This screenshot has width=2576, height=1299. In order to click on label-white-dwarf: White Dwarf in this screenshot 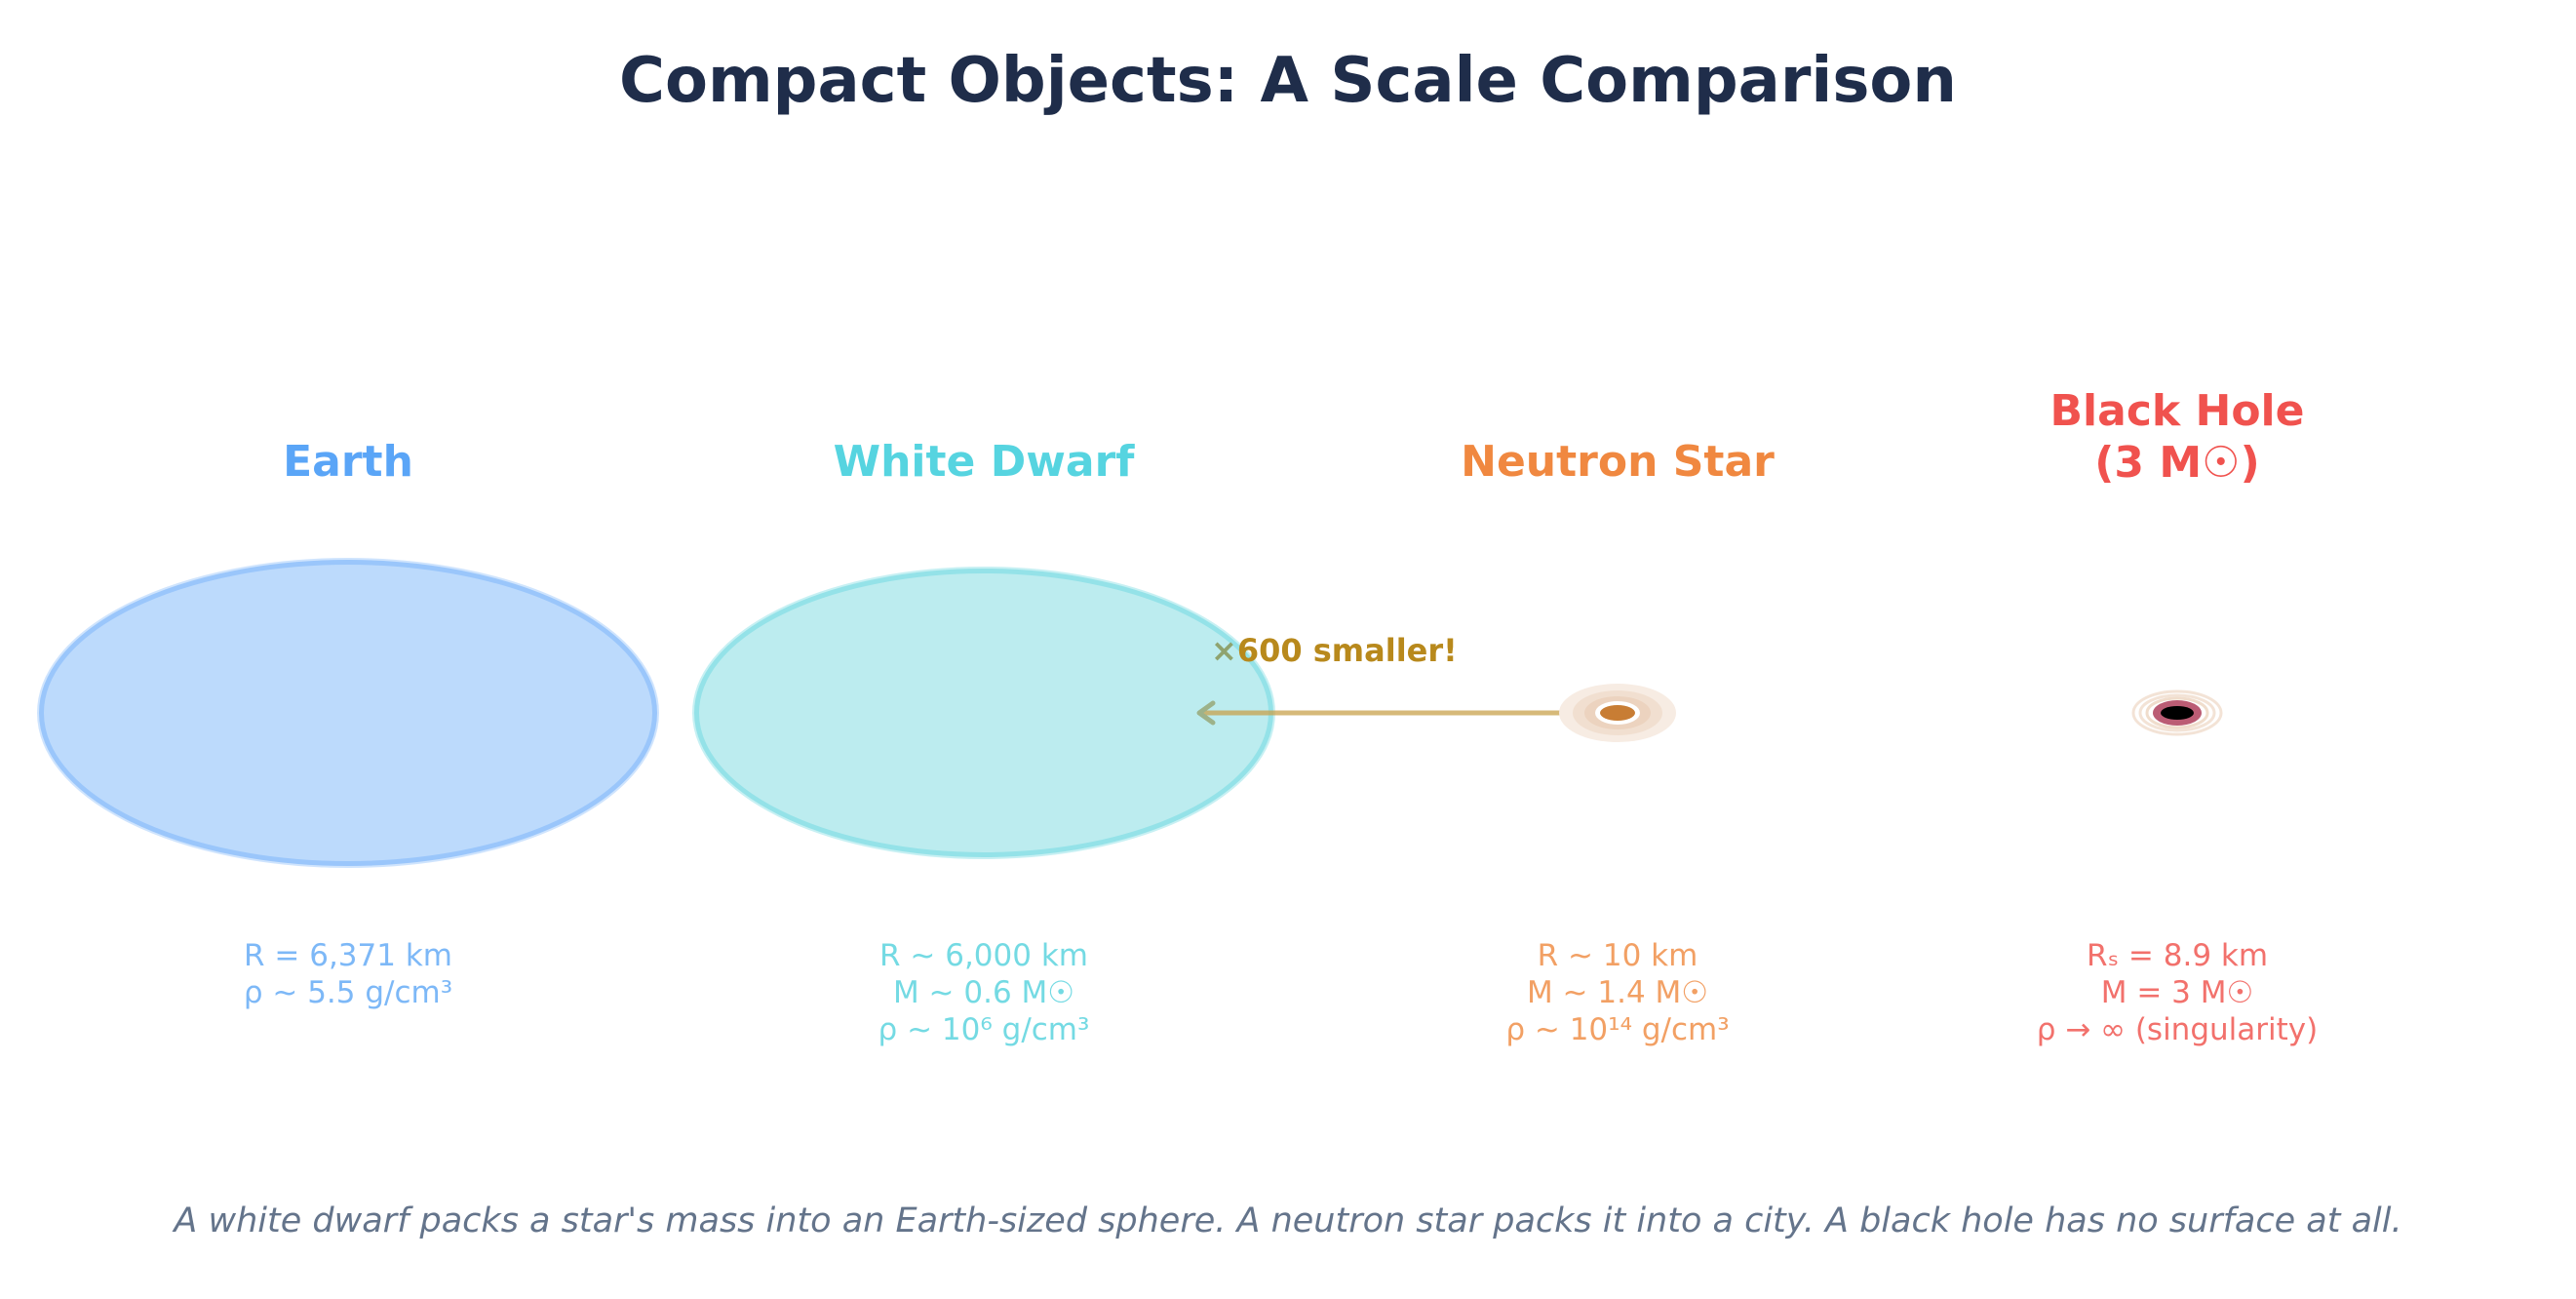, I will do `click(984, 462)`.